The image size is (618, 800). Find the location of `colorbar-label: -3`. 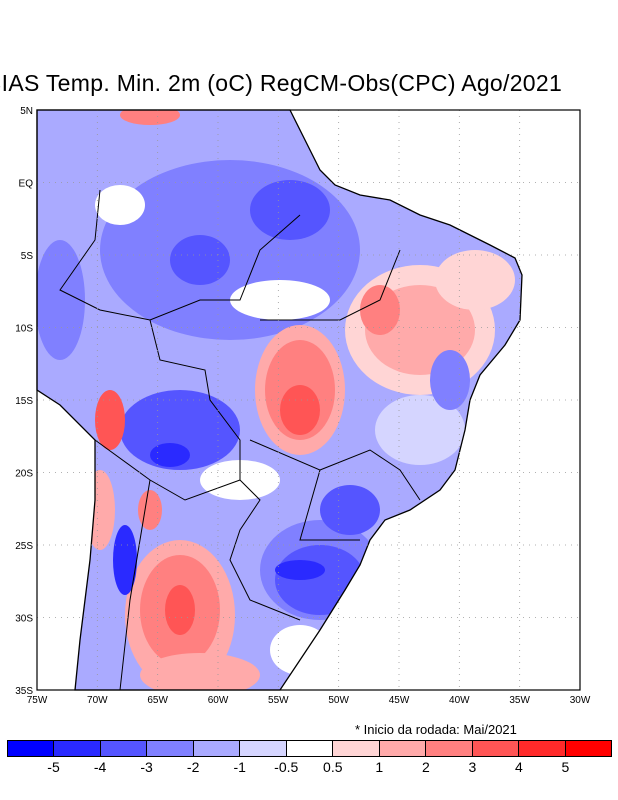

colorbar-label: -3 is located at coordinates (146, 767).